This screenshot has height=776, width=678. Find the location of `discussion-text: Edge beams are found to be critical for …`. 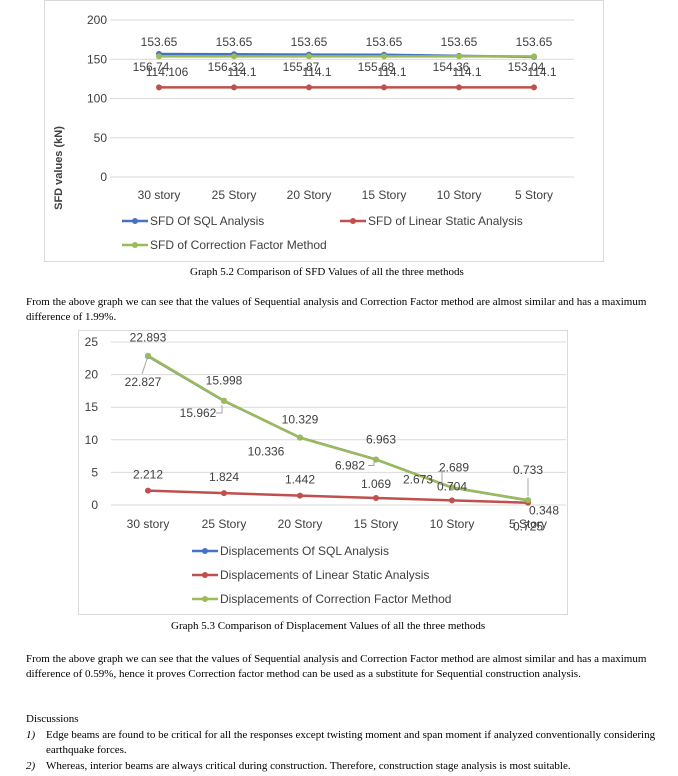

discussion-text: Edge beams are found to be critical for … is located at coordinates (351, 742).